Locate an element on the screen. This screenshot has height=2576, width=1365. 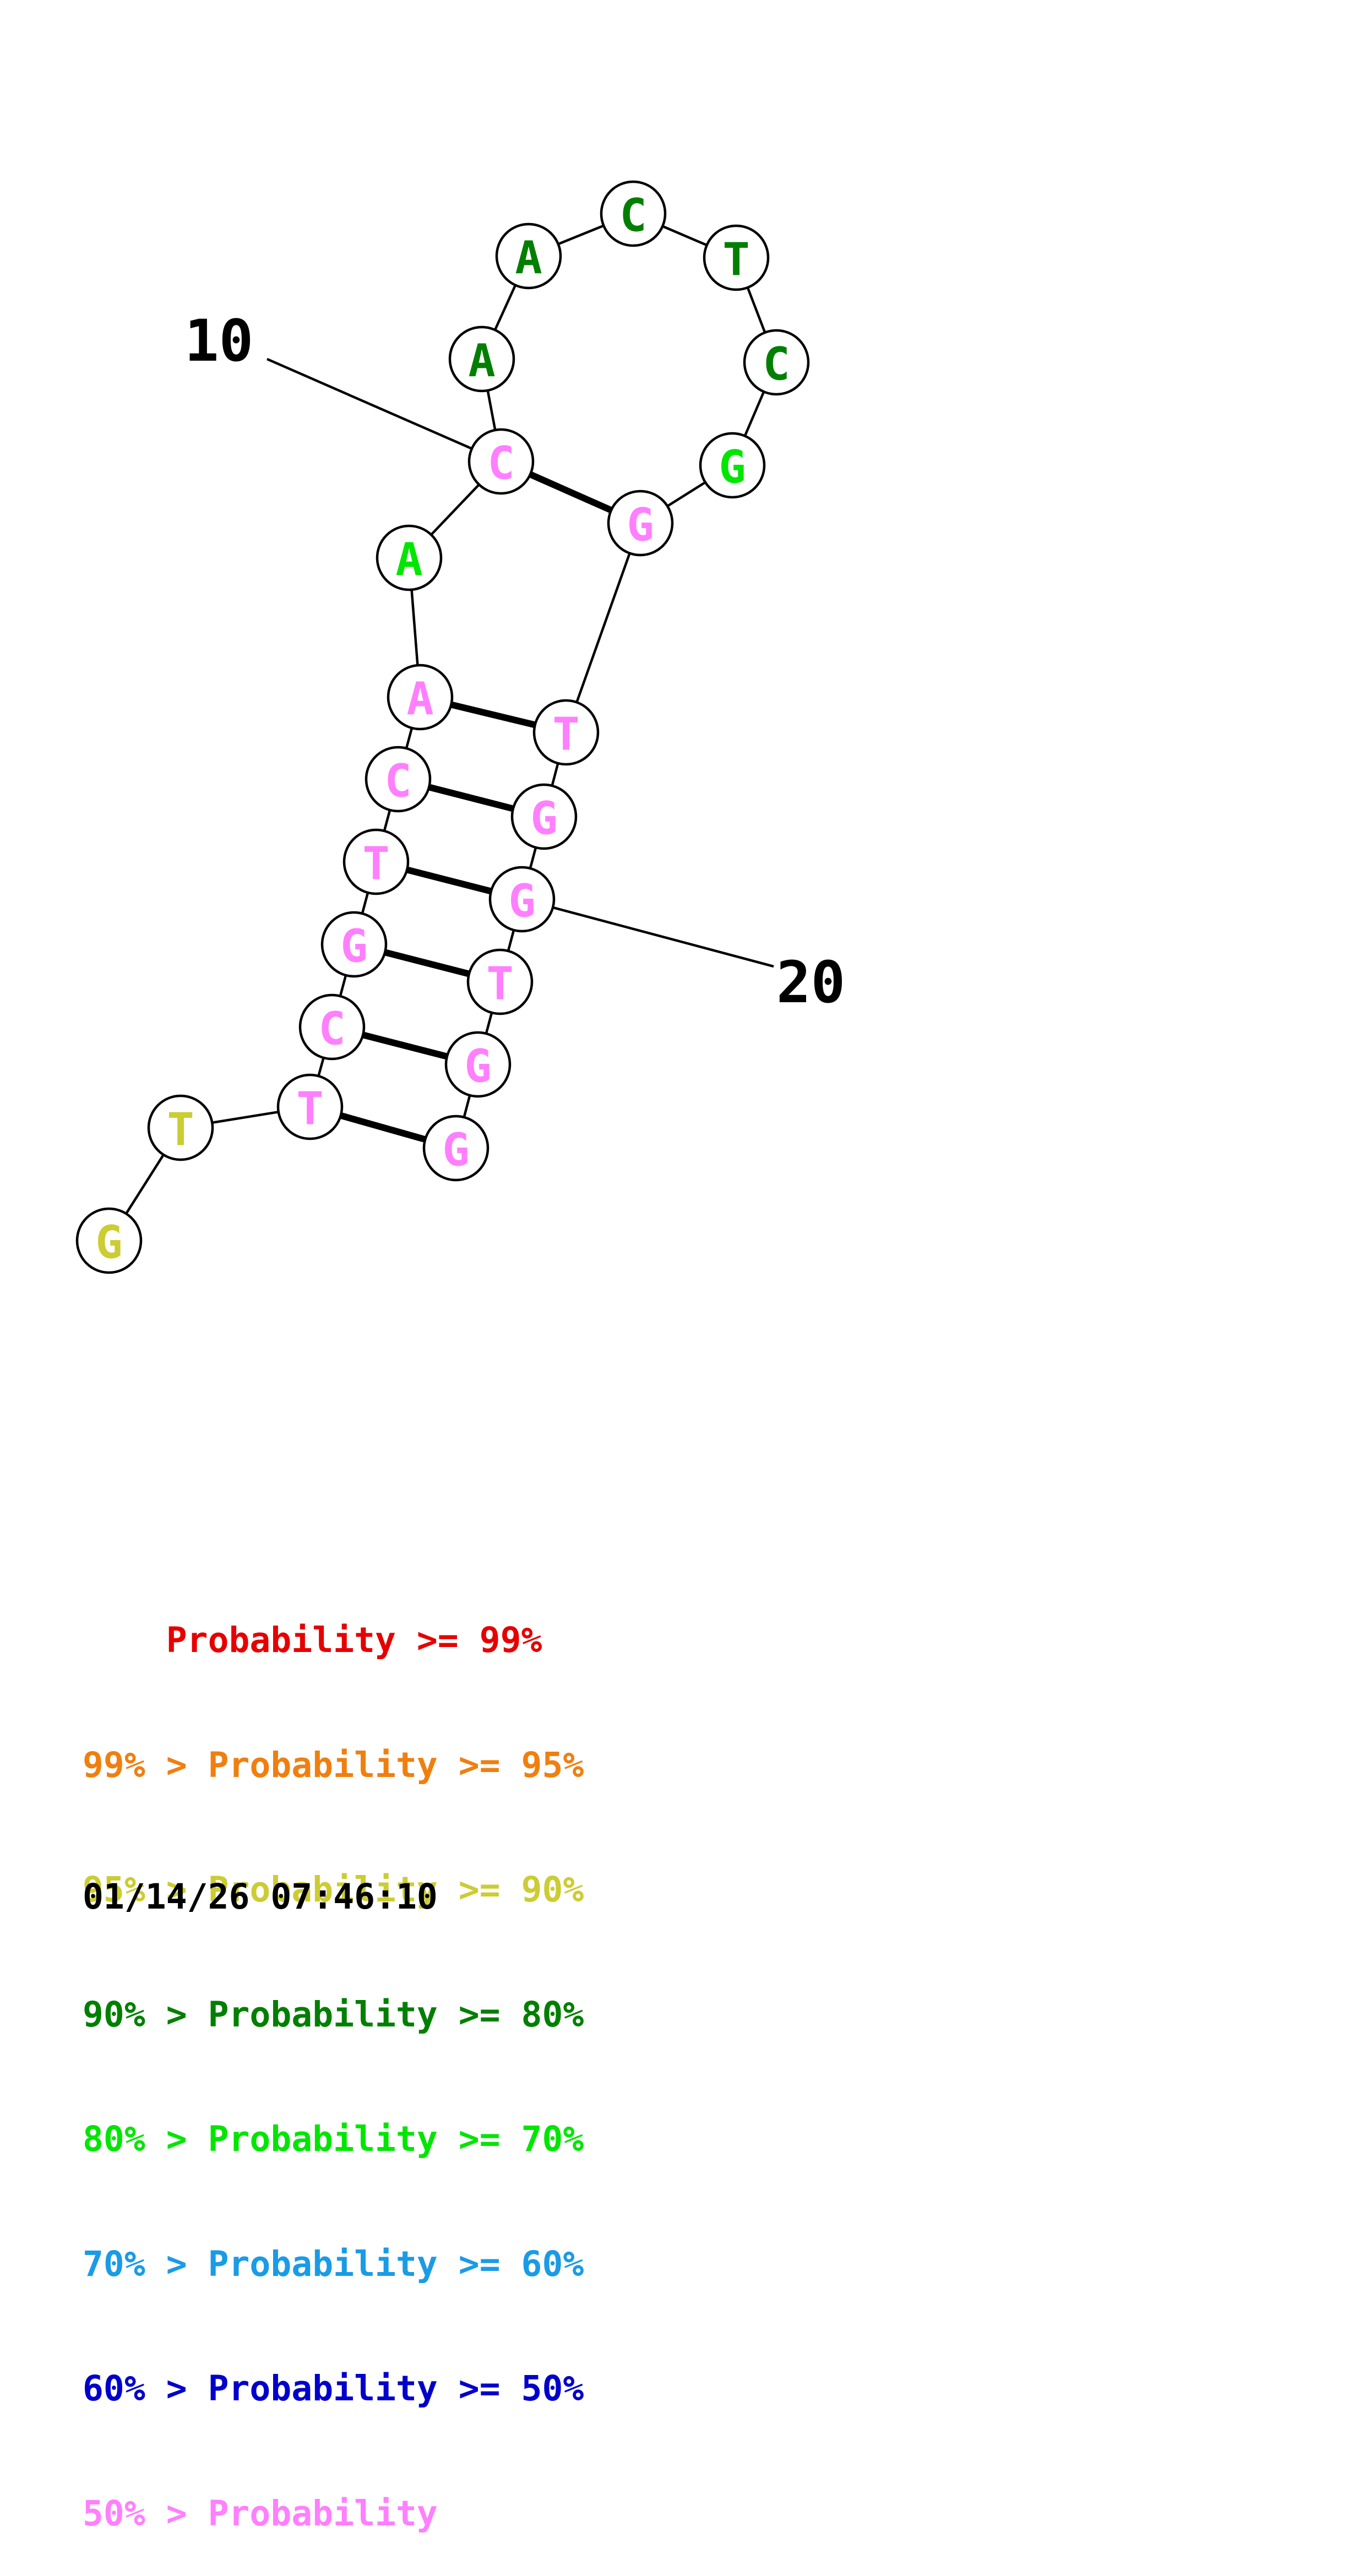
index-label: 20 is located at coordinates (811, 983).